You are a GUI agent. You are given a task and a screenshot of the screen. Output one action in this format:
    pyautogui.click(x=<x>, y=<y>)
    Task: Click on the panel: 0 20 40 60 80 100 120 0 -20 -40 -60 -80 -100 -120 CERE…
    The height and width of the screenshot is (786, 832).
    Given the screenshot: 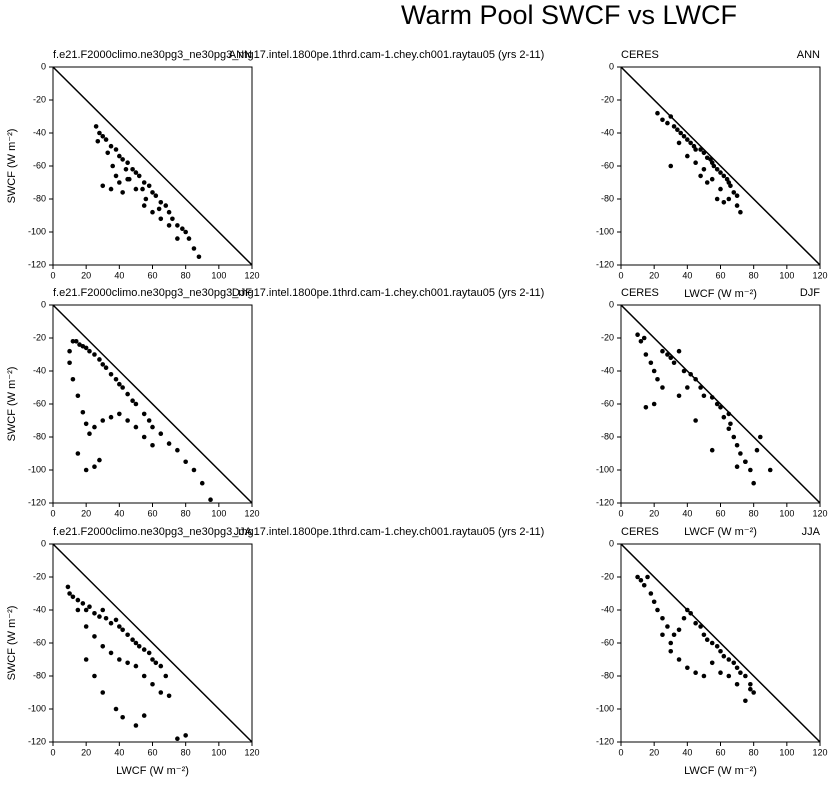 What is the action you would take?
    pyautogui.click(x=712, y=651)
    